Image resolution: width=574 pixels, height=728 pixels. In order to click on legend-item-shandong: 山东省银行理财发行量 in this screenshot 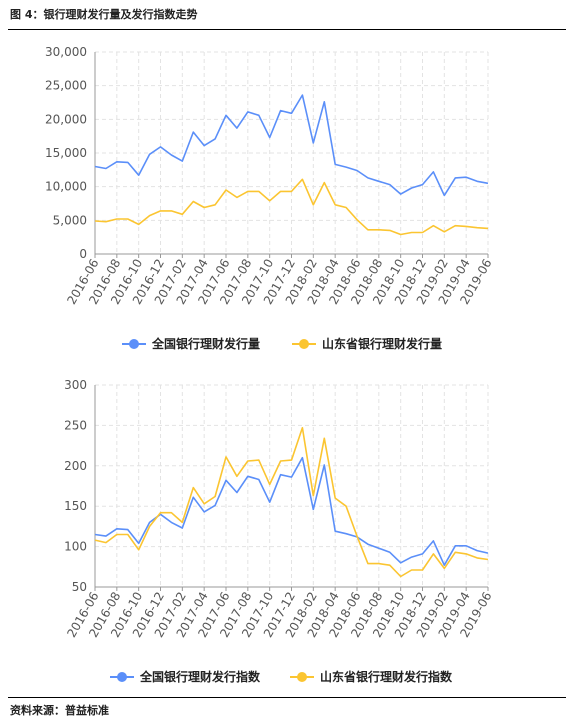, I will do `click(367, 343)`.